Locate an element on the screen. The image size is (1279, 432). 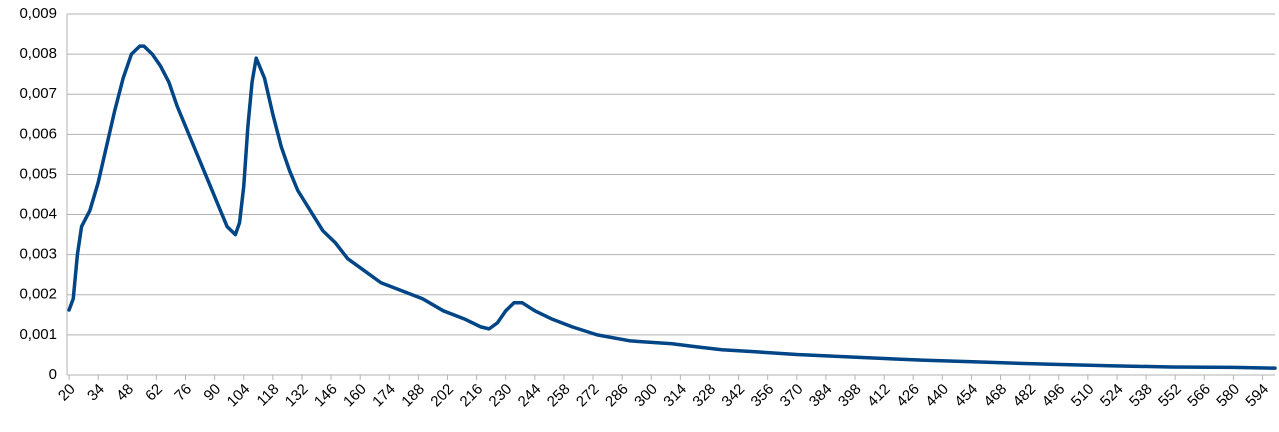
x-tick-label: 132 is located at coordinates (297, 396).